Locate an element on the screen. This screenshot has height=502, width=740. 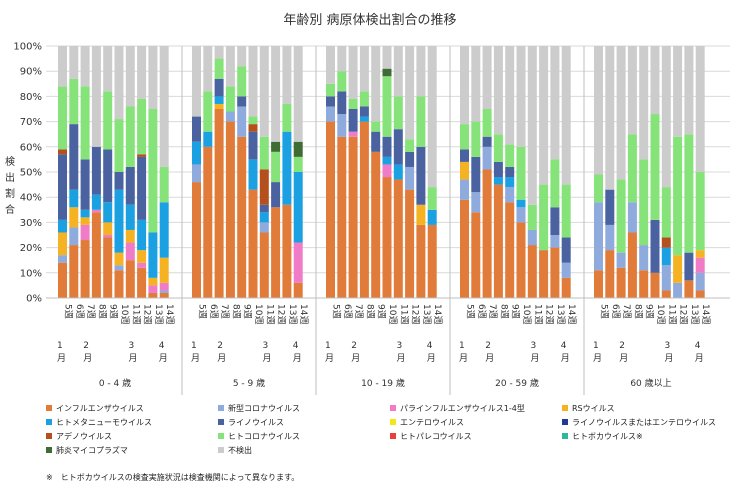
y-tick-label: 100% is located at coordinates (27, 47).